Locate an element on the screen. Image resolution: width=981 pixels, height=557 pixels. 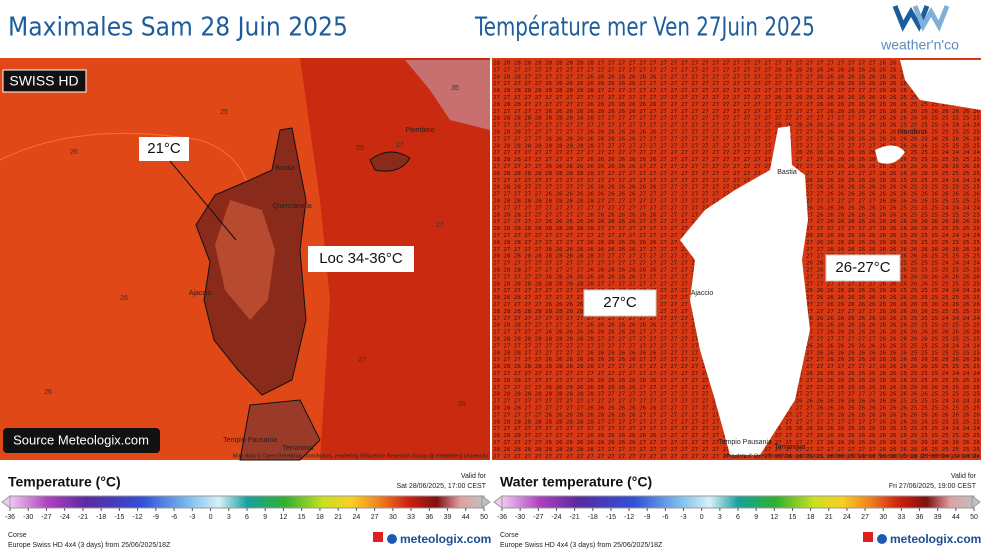
logo-mark is located at coordinates (931, 18).